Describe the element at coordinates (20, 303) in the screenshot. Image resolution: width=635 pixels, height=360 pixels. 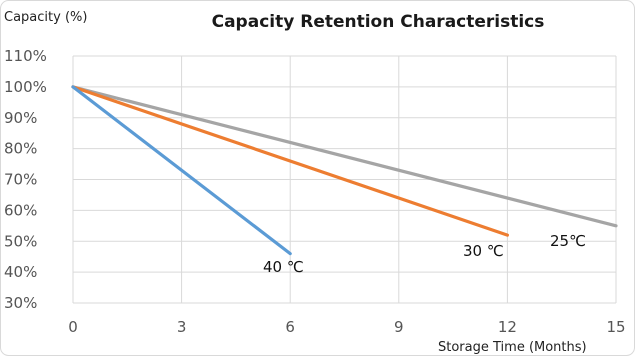
I see `y-tick-label: 30%` at that location.